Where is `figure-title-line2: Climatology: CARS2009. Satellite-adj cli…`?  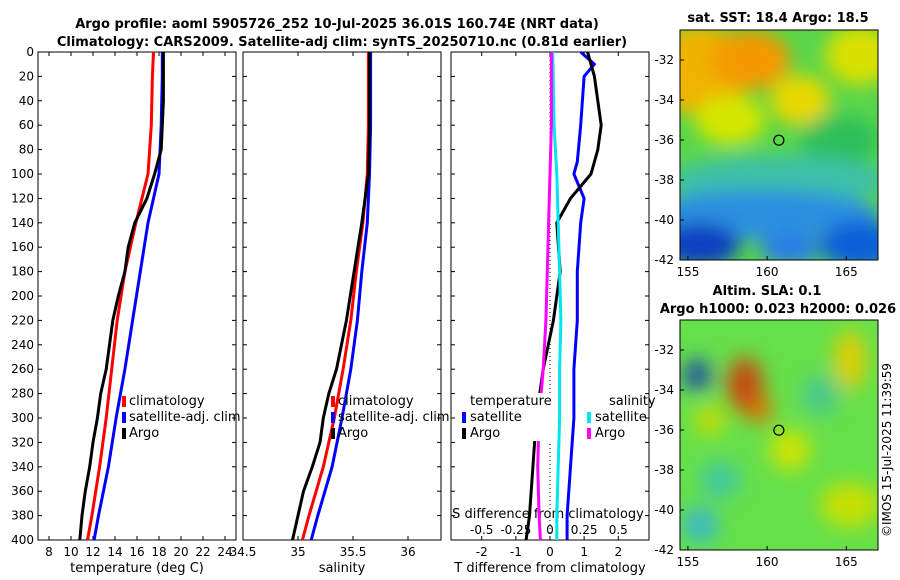
figure-title-line2: Climatology: CARS2009. Satellite-adj cli… is located at coordinates (342, 42).